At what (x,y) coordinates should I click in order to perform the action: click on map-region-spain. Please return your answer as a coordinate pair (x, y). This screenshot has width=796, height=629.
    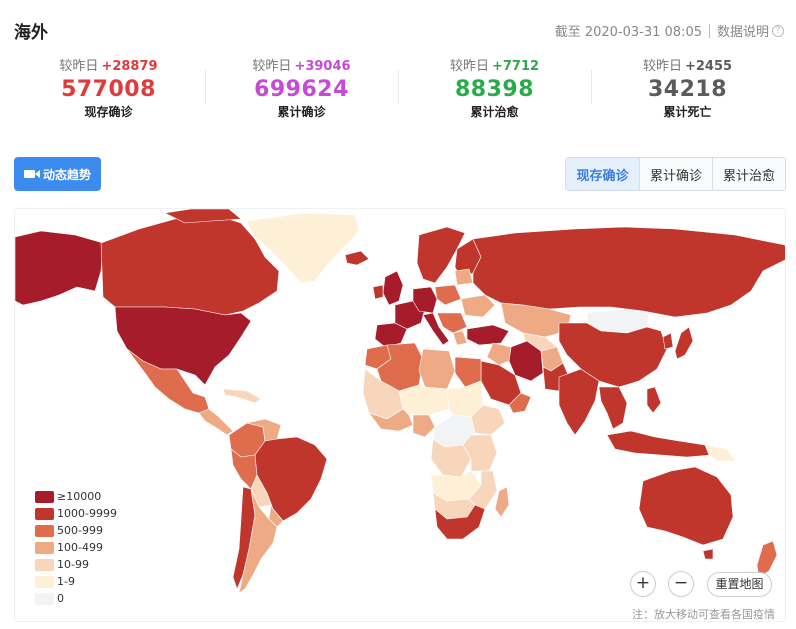
    Looking at the image, I should click on (391, 335).